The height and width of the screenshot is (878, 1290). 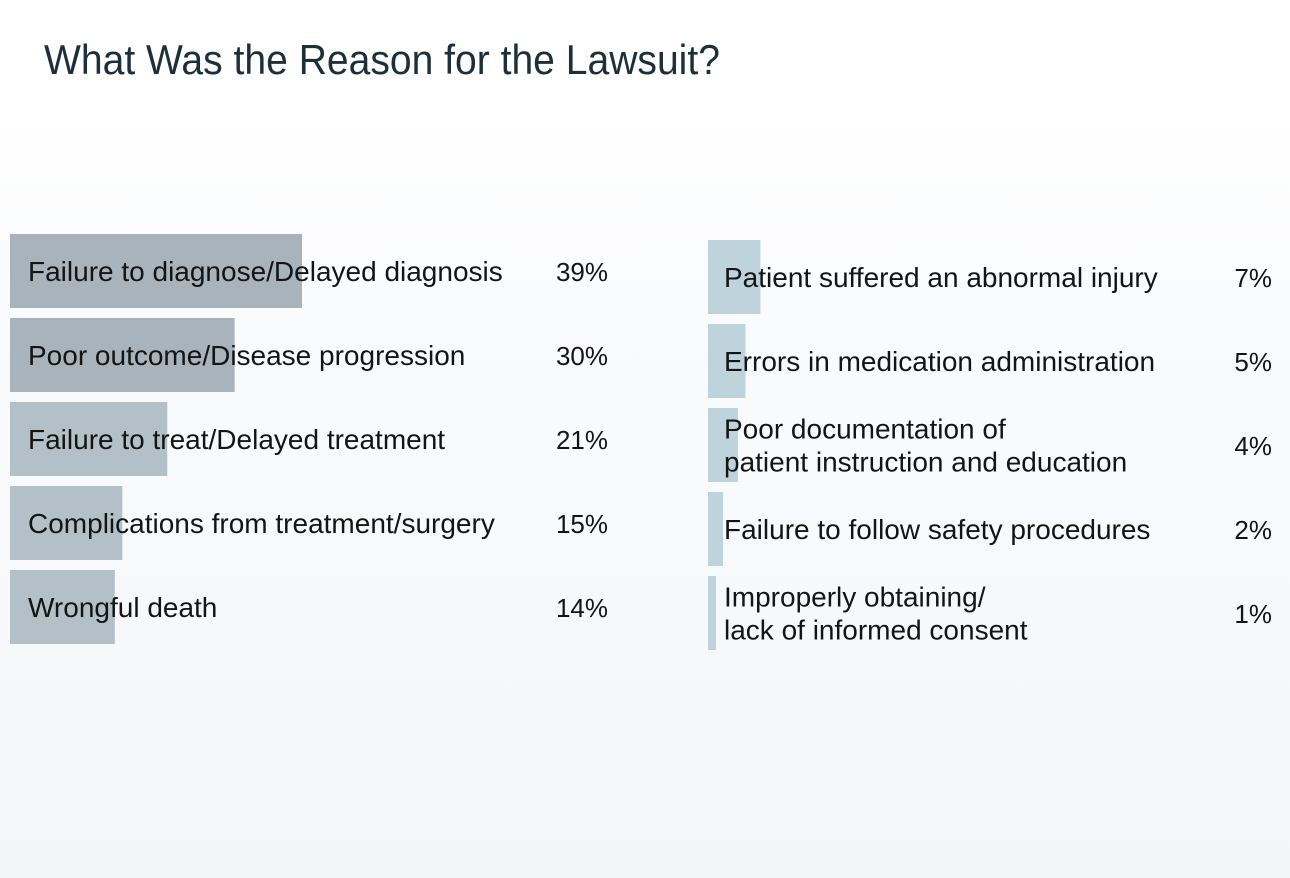 I want to click on bar-value-label: 39%, so click(x=582, y=272).